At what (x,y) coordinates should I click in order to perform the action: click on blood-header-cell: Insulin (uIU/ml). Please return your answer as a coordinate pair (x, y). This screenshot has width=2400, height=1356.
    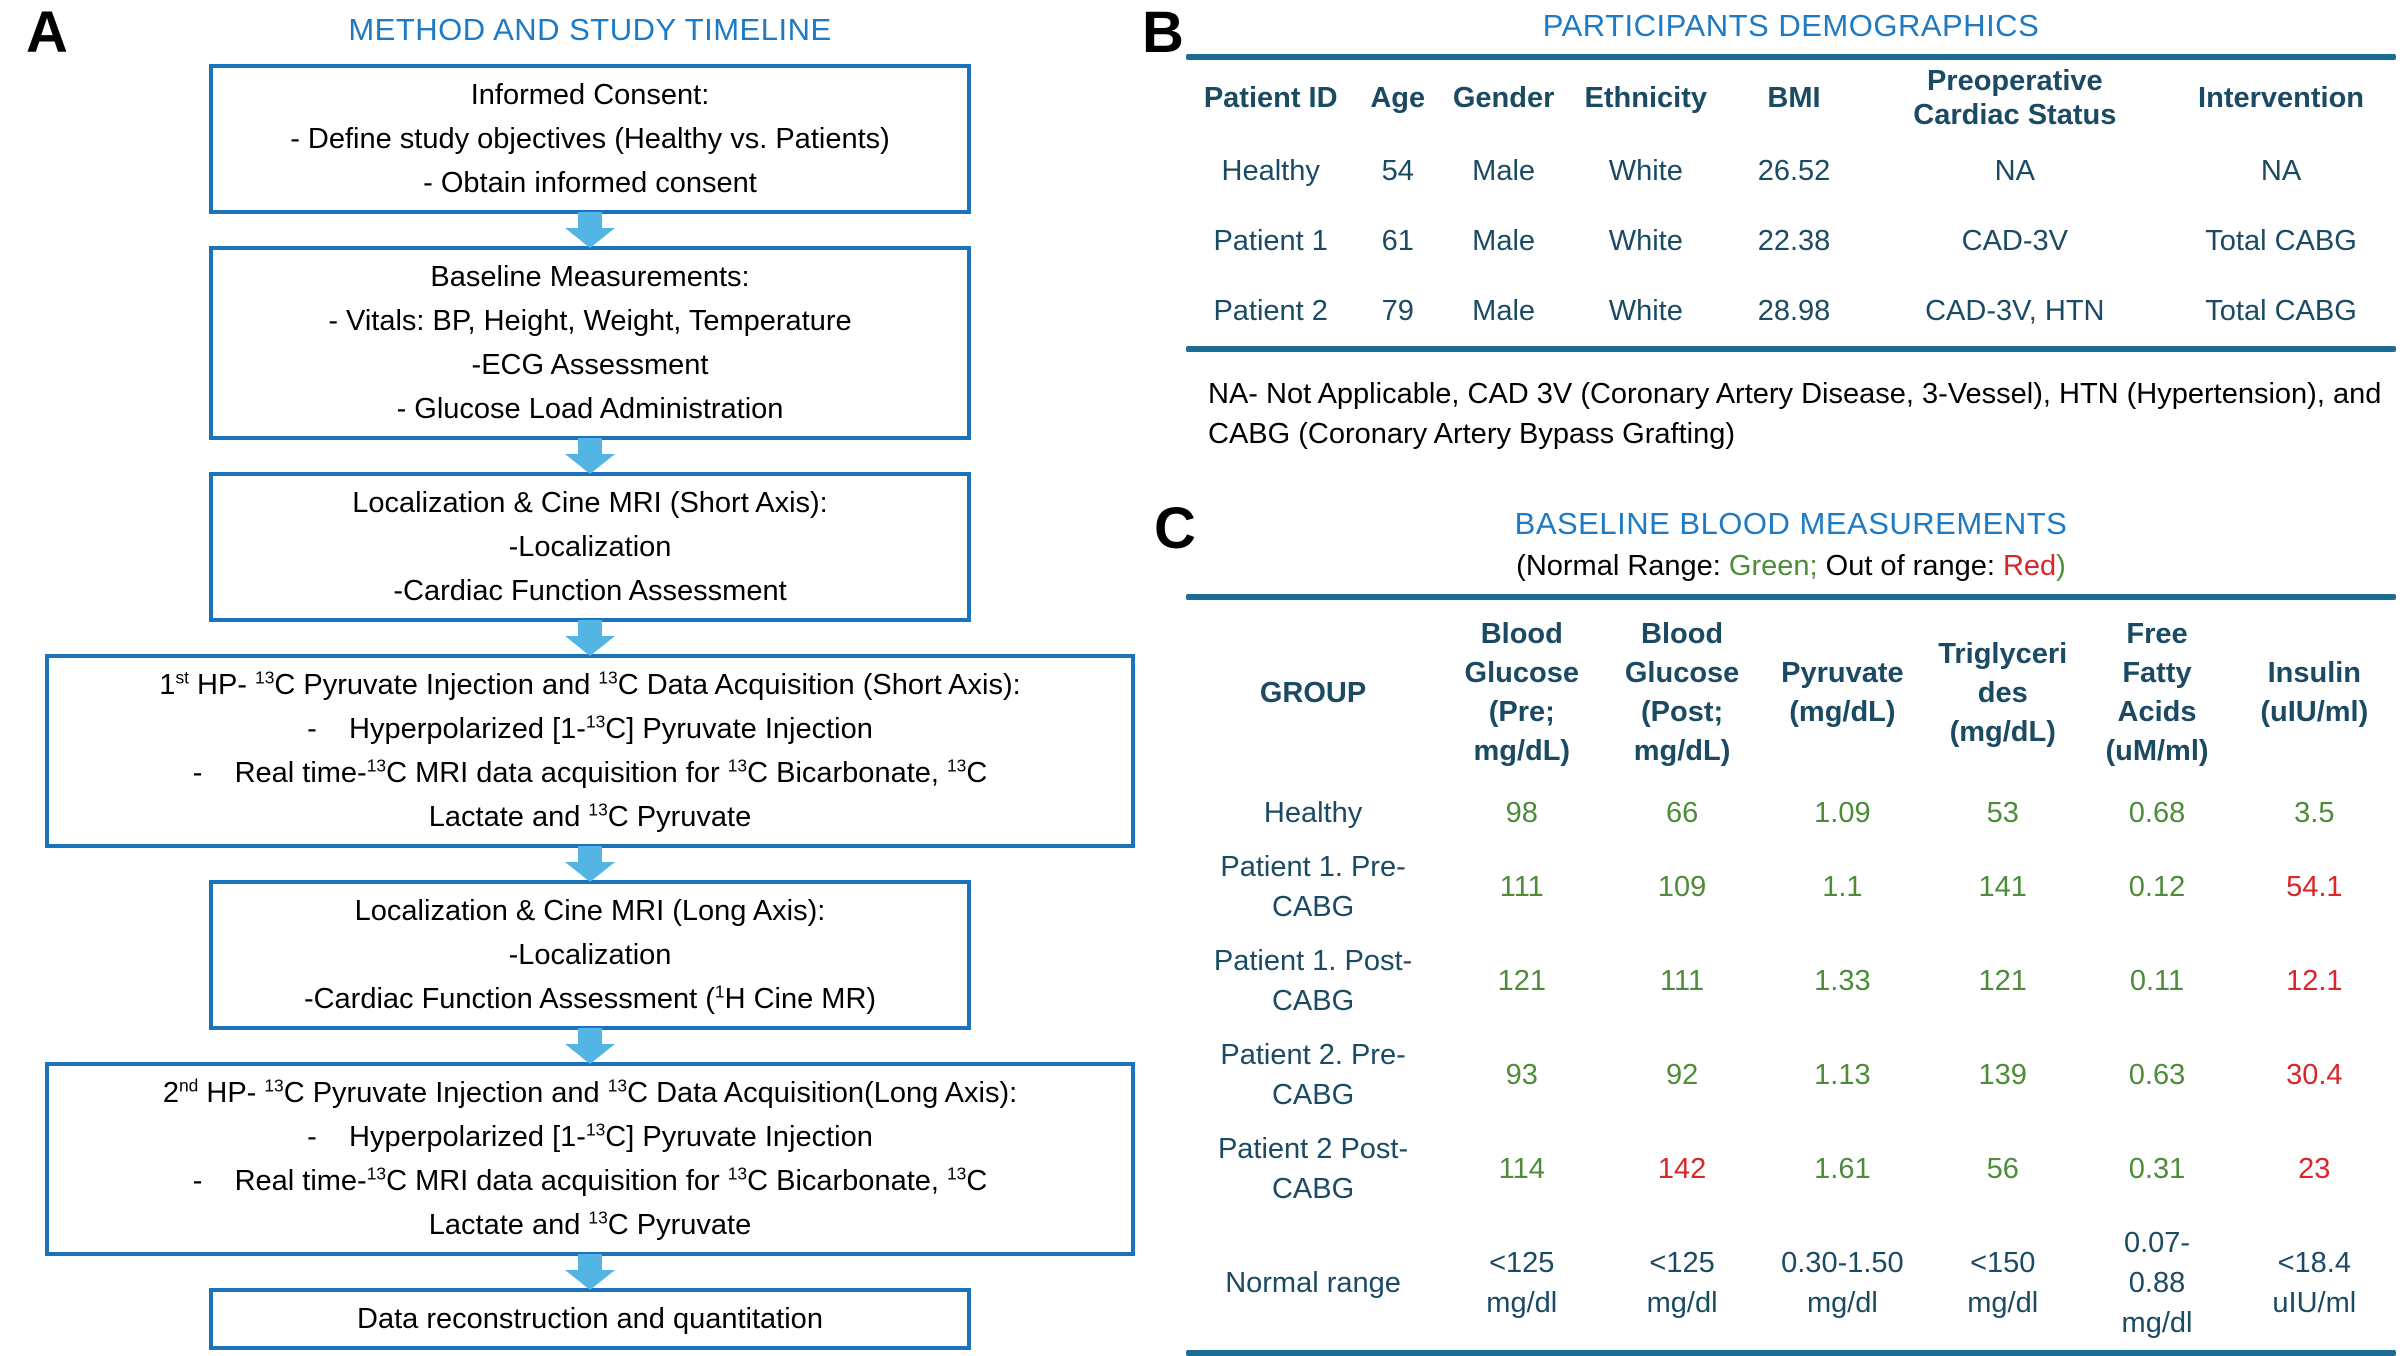
    Looking at the image, I should click on (2314, 692).